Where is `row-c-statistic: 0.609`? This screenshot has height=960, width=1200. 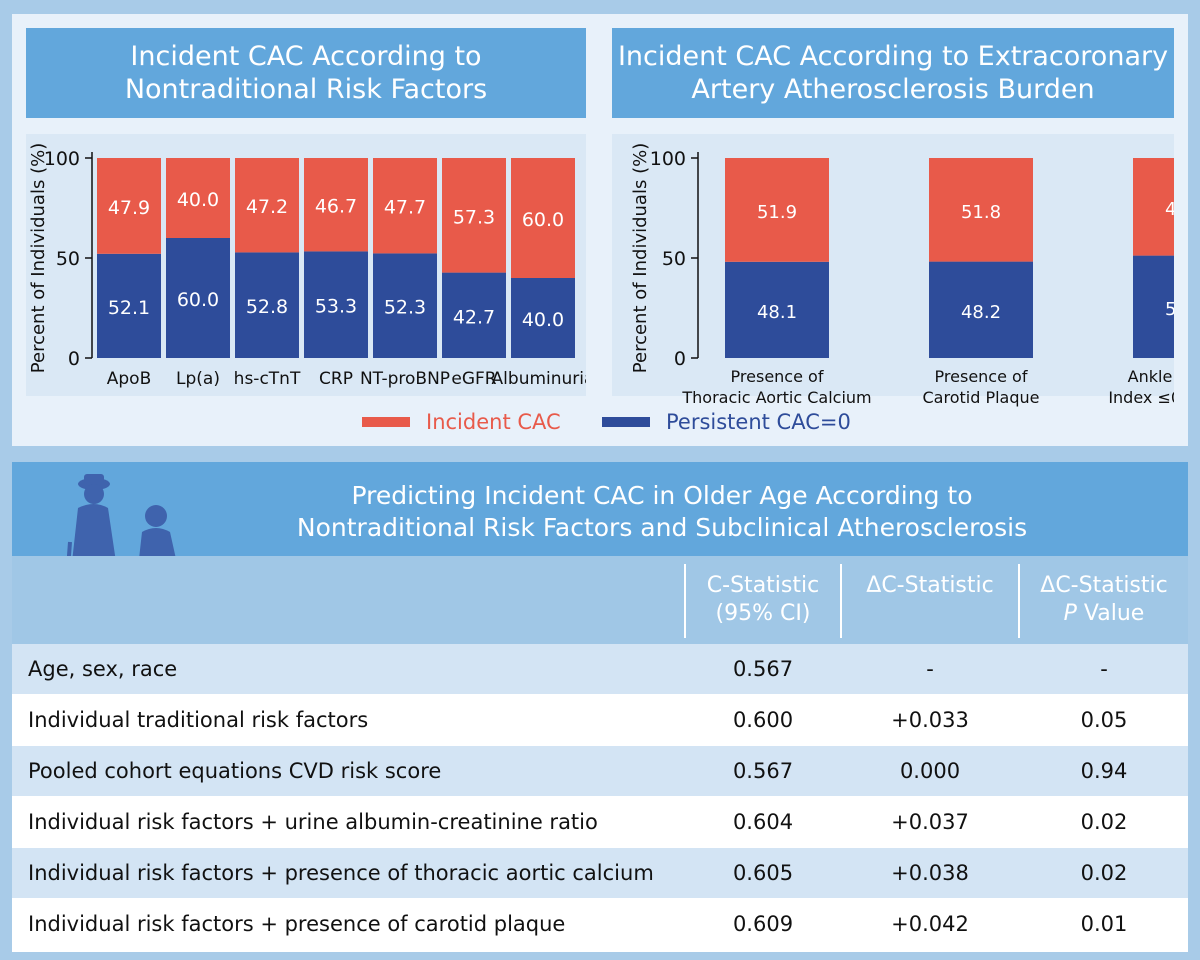
row-c-statistic: 0.609 is located at coordinates (763, 924).